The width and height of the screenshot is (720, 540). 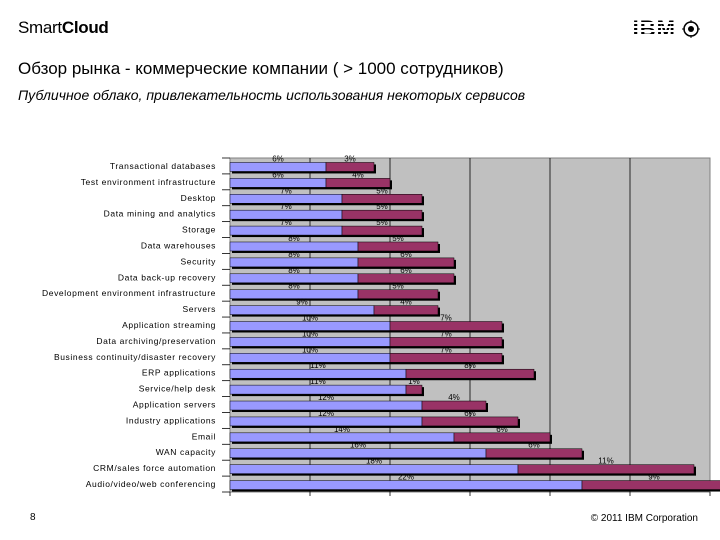 I want to click on value-label-series-1: 12%, so click(x=326, y=397).